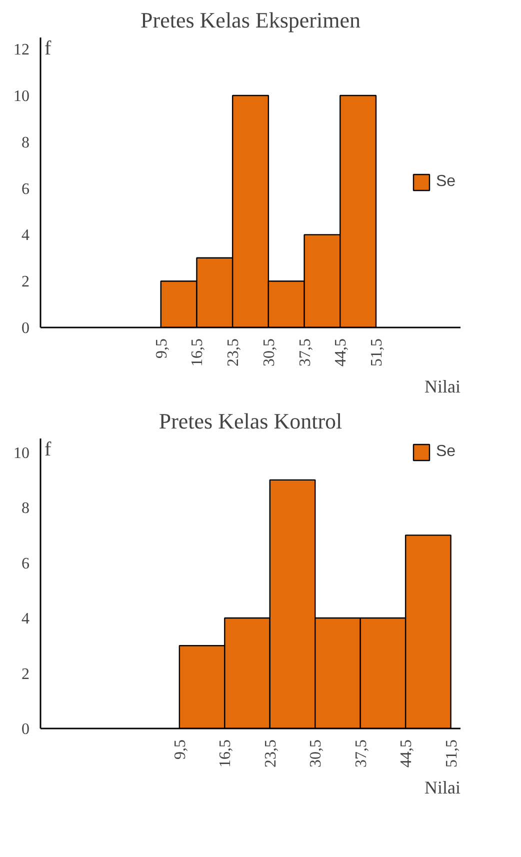  Describe the element at coordinates (250, 421) in the screenshot. I see `chart-title: Pretes Kelas Kontrol` at that location.